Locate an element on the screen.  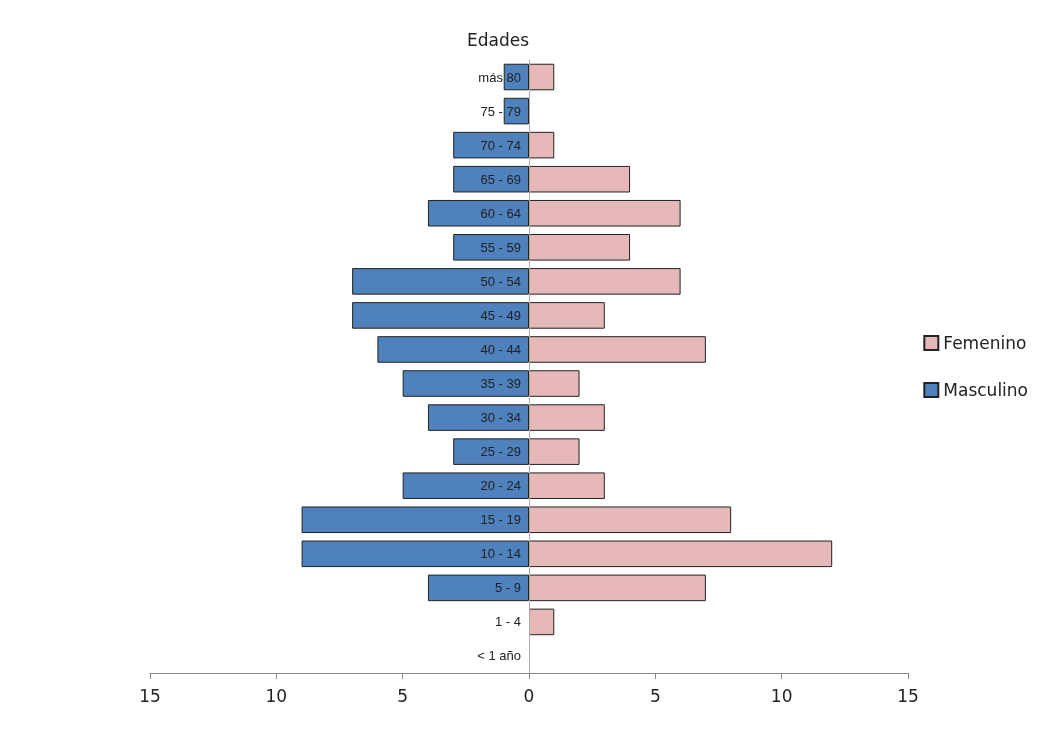
y-tick-label: 55 - 59 is located at coordinates (500, 247).